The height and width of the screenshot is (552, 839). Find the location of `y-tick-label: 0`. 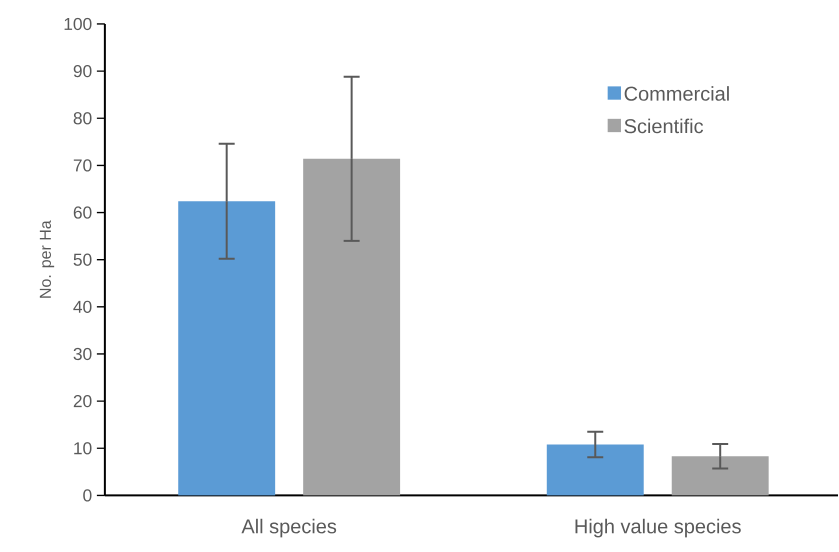

y-tick-label: 0 is located at coordinates (87, 495).